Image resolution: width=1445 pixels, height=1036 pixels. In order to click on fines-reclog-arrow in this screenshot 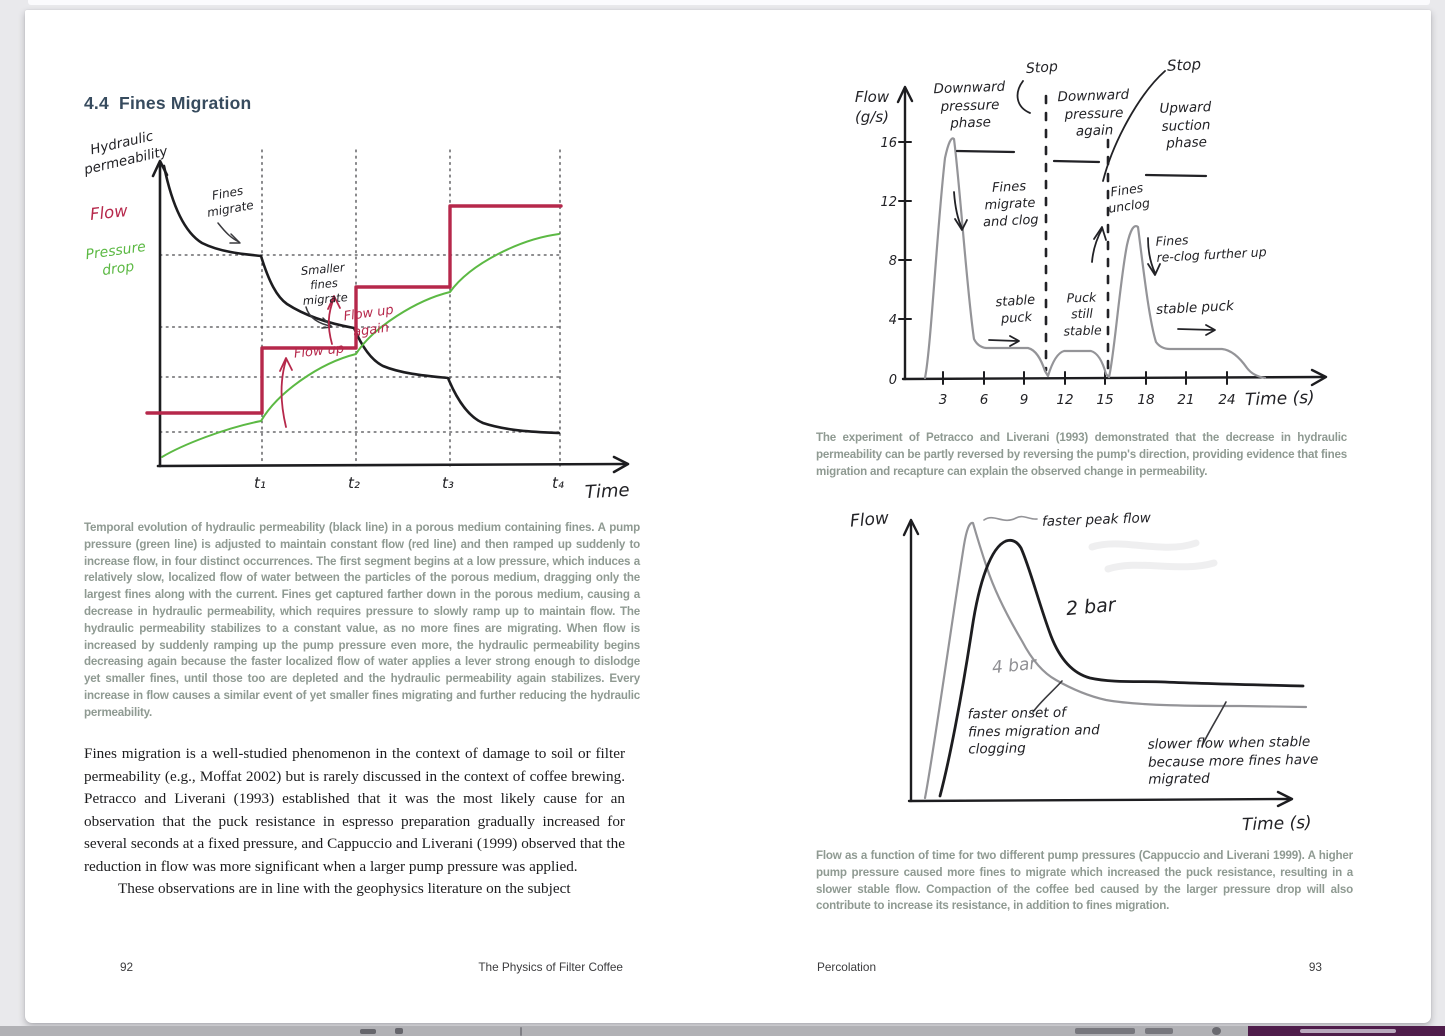, I will do `click(1154, 256)`.